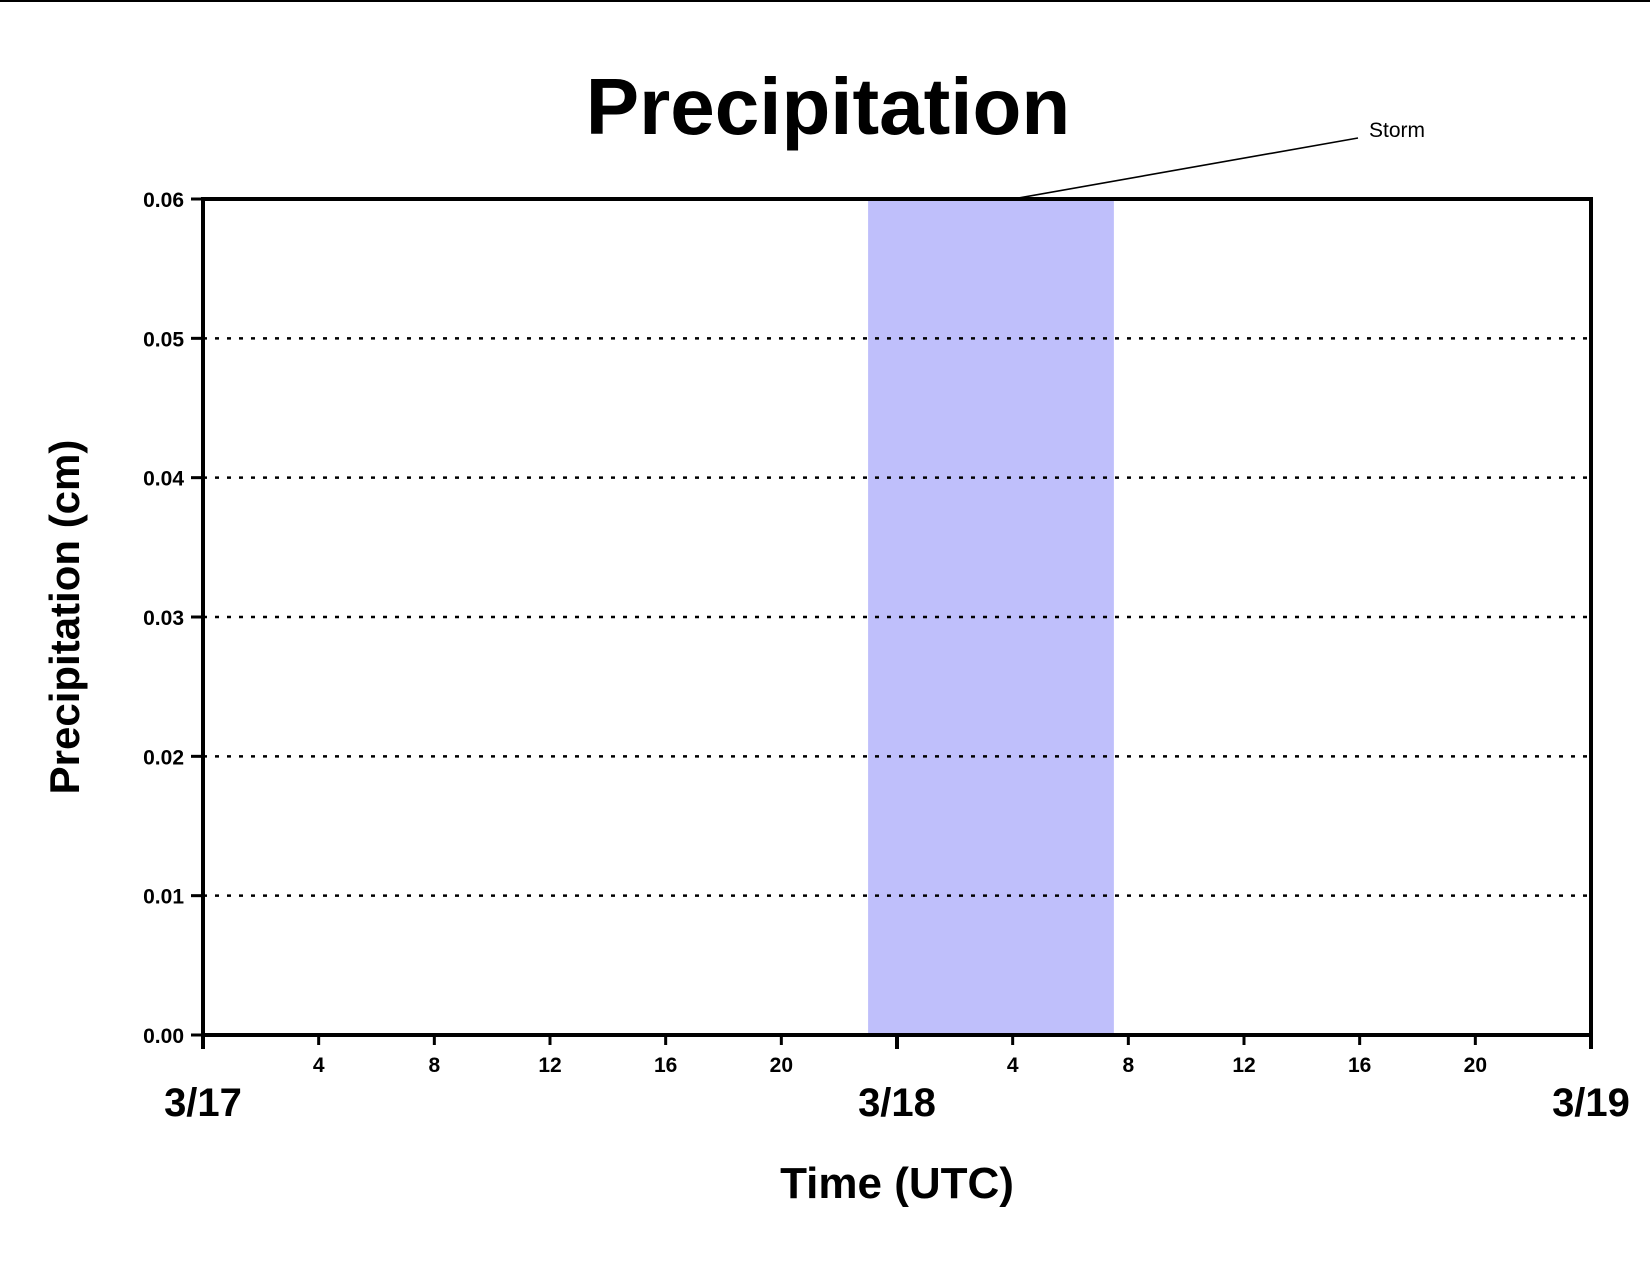 Image resolution: width=1650 pixels, height=1275 pixels. I want to click on storm-annotation-label: Storm, so click(1397, 130).